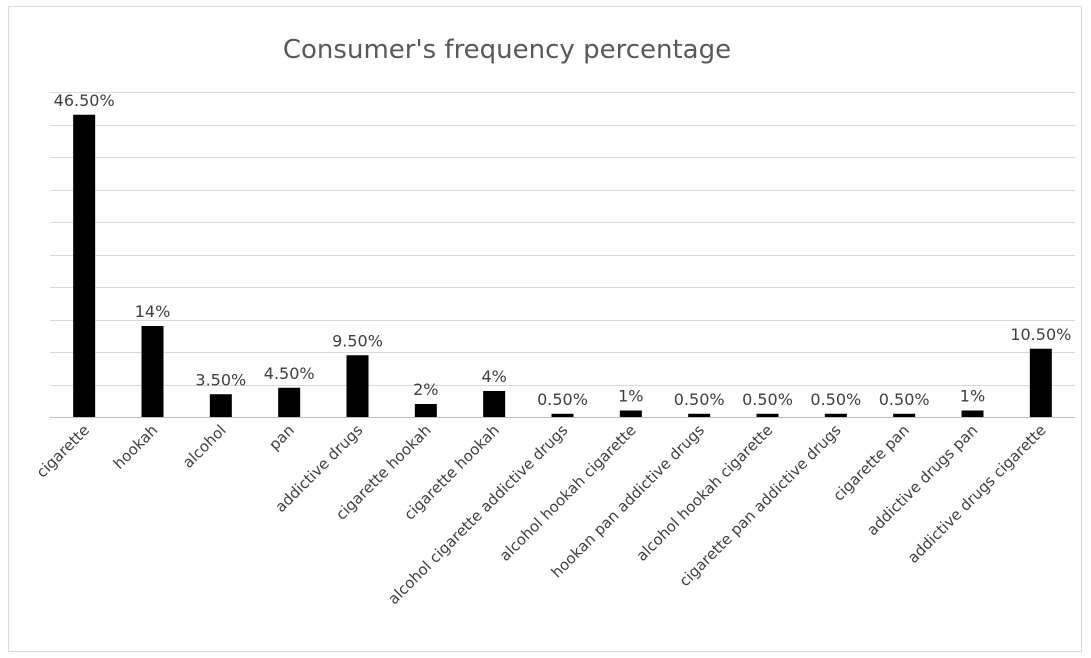 This screenshot has height=658, width=1091. Describe the element at coordinates (1040, 334) in the screenshot. I see `data-label: 10.50%` at that location.